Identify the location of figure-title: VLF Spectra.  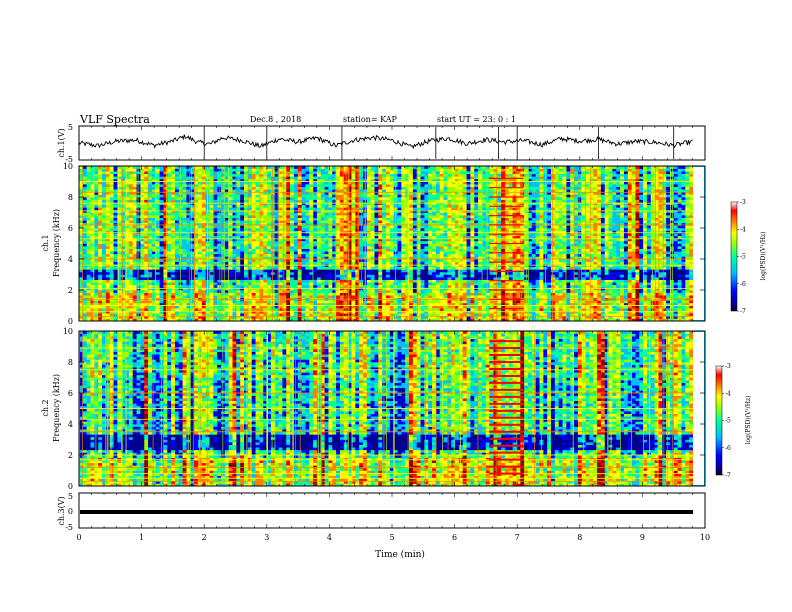
(114, 119).